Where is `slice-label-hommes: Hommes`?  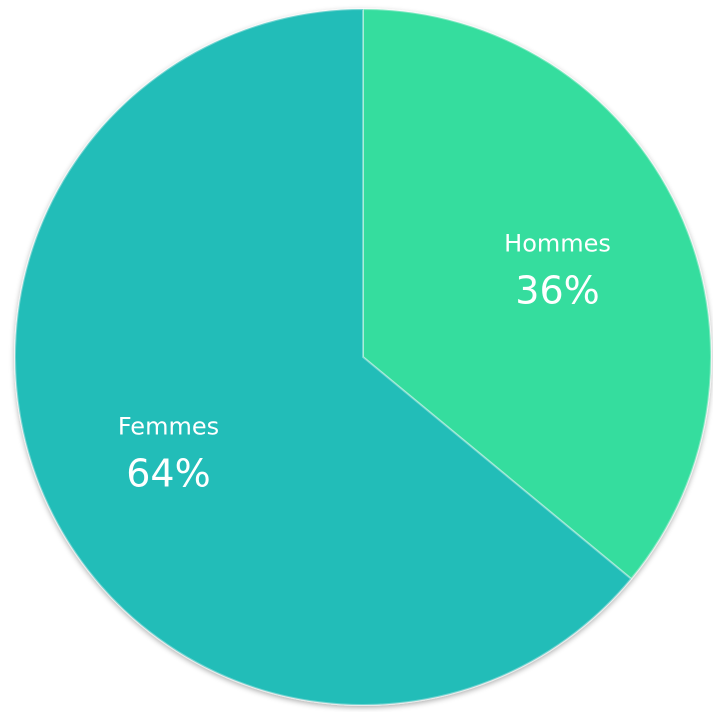
slice-label-hommes: Hommes is located at coordinates (557, 243).